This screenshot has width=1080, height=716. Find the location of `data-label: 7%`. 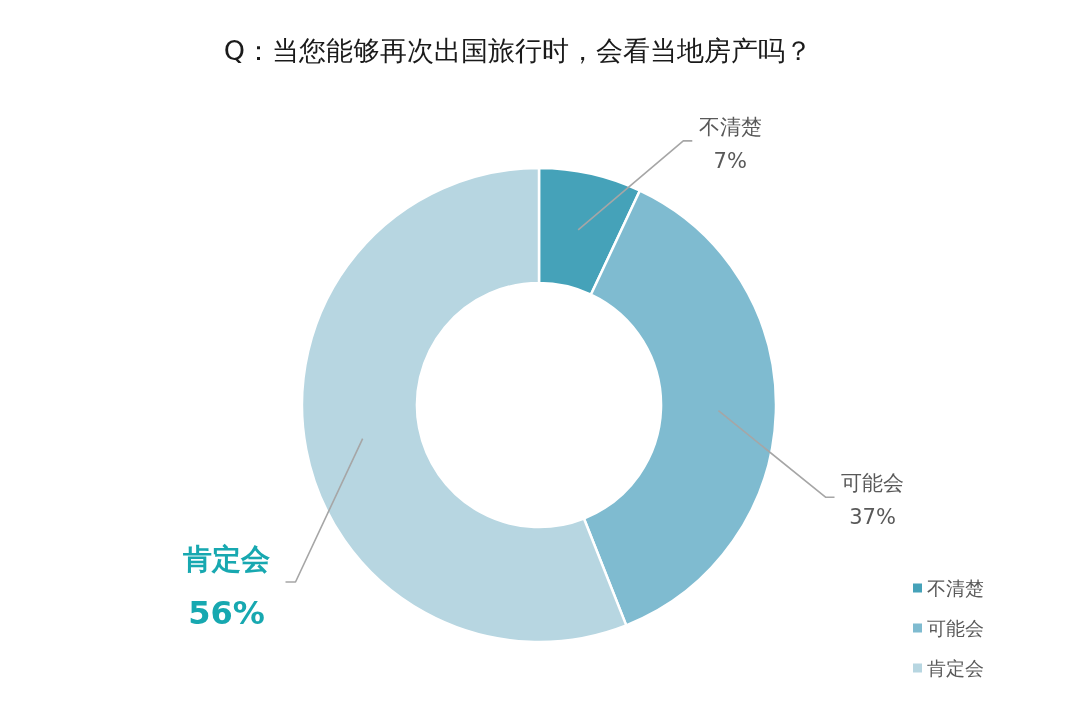

data-label: 7% is located at coordinates (730, 160).